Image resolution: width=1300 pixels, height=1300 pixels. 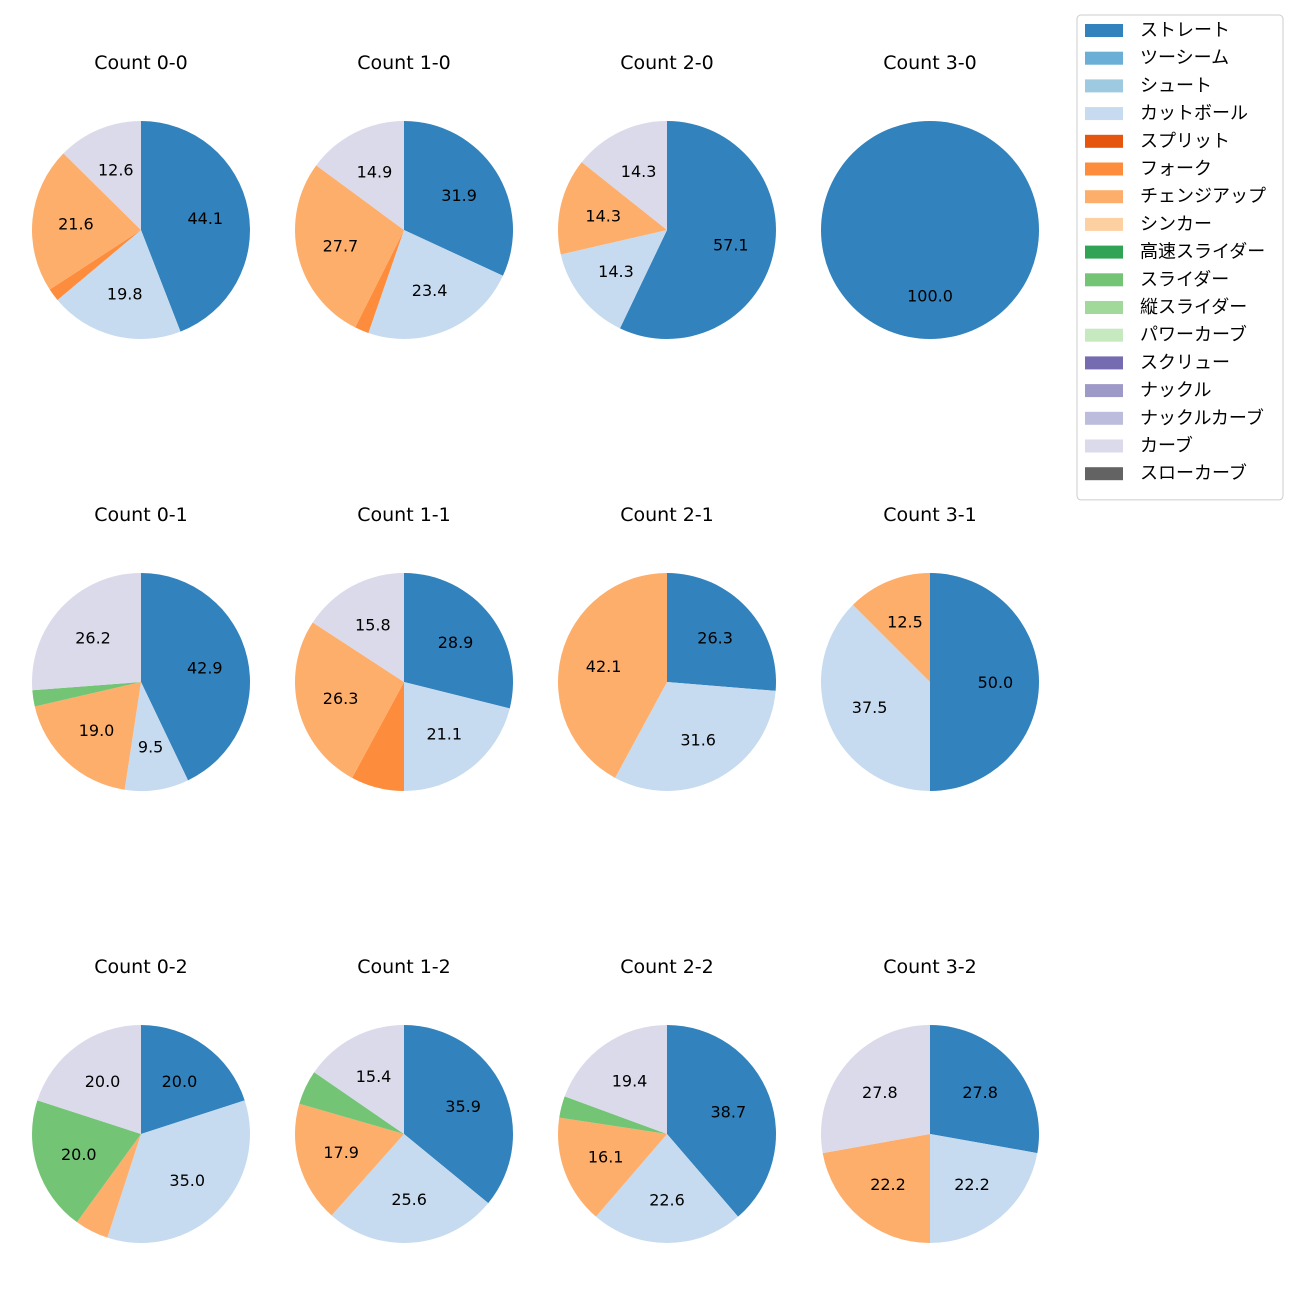 What do you see at coordinates (205, 668) in the screenshot?
I see `slice-label: 42.9` at bounding box center [205, 668].